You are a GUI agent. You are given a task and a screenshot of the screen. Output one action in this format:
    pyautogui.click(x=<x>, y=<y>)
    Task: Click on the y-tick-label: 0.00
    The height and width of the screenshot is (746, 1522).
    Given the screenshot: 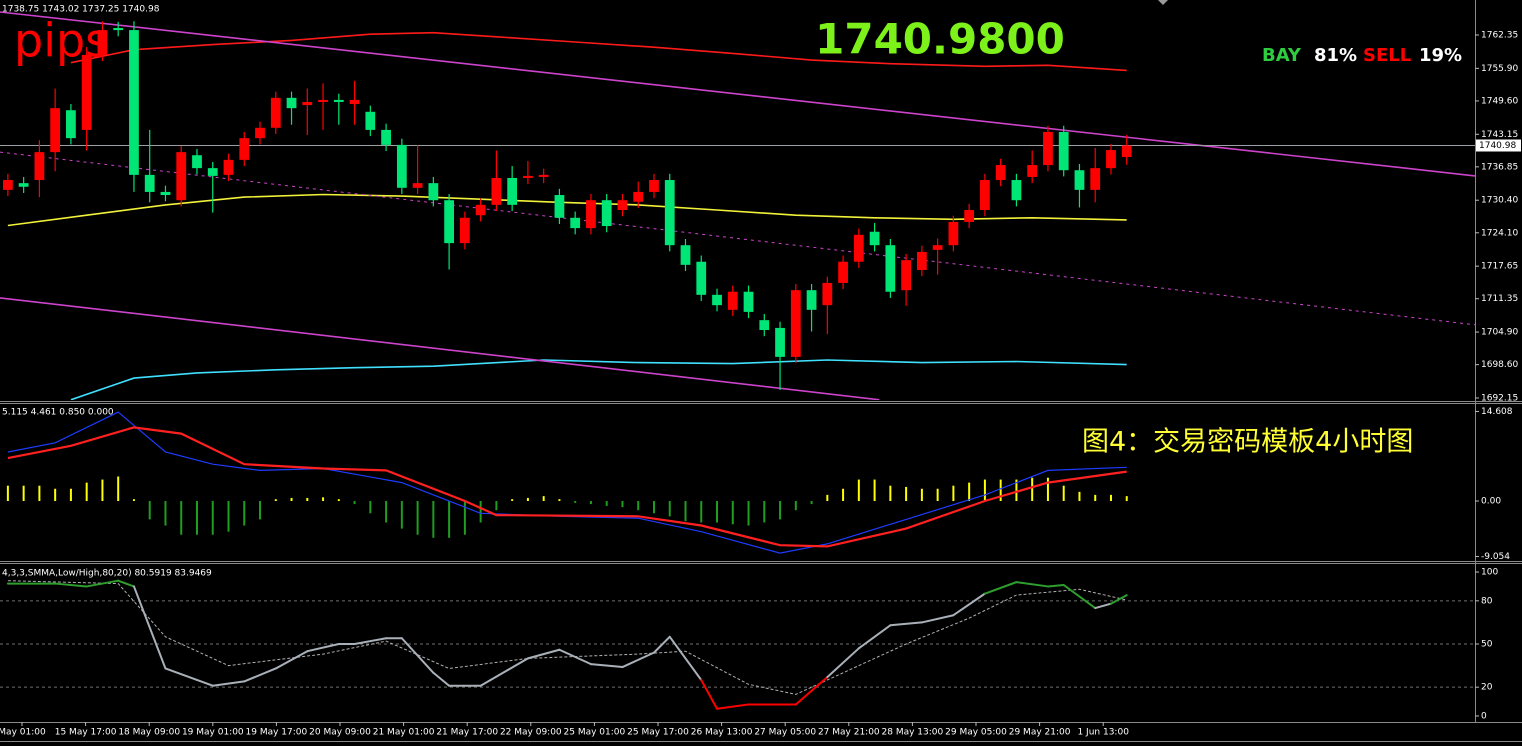 What is the action you would take?
    pyautogui.click(x=1491, y=502)
    